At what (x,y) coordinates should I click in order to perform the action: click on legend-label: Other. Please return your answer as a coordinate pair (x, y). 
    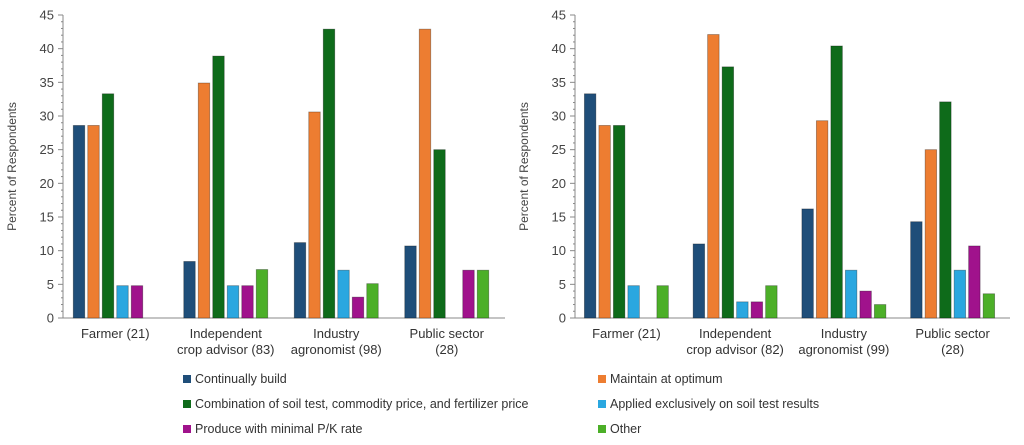
    Looking at the image, I should click on (626, 429).